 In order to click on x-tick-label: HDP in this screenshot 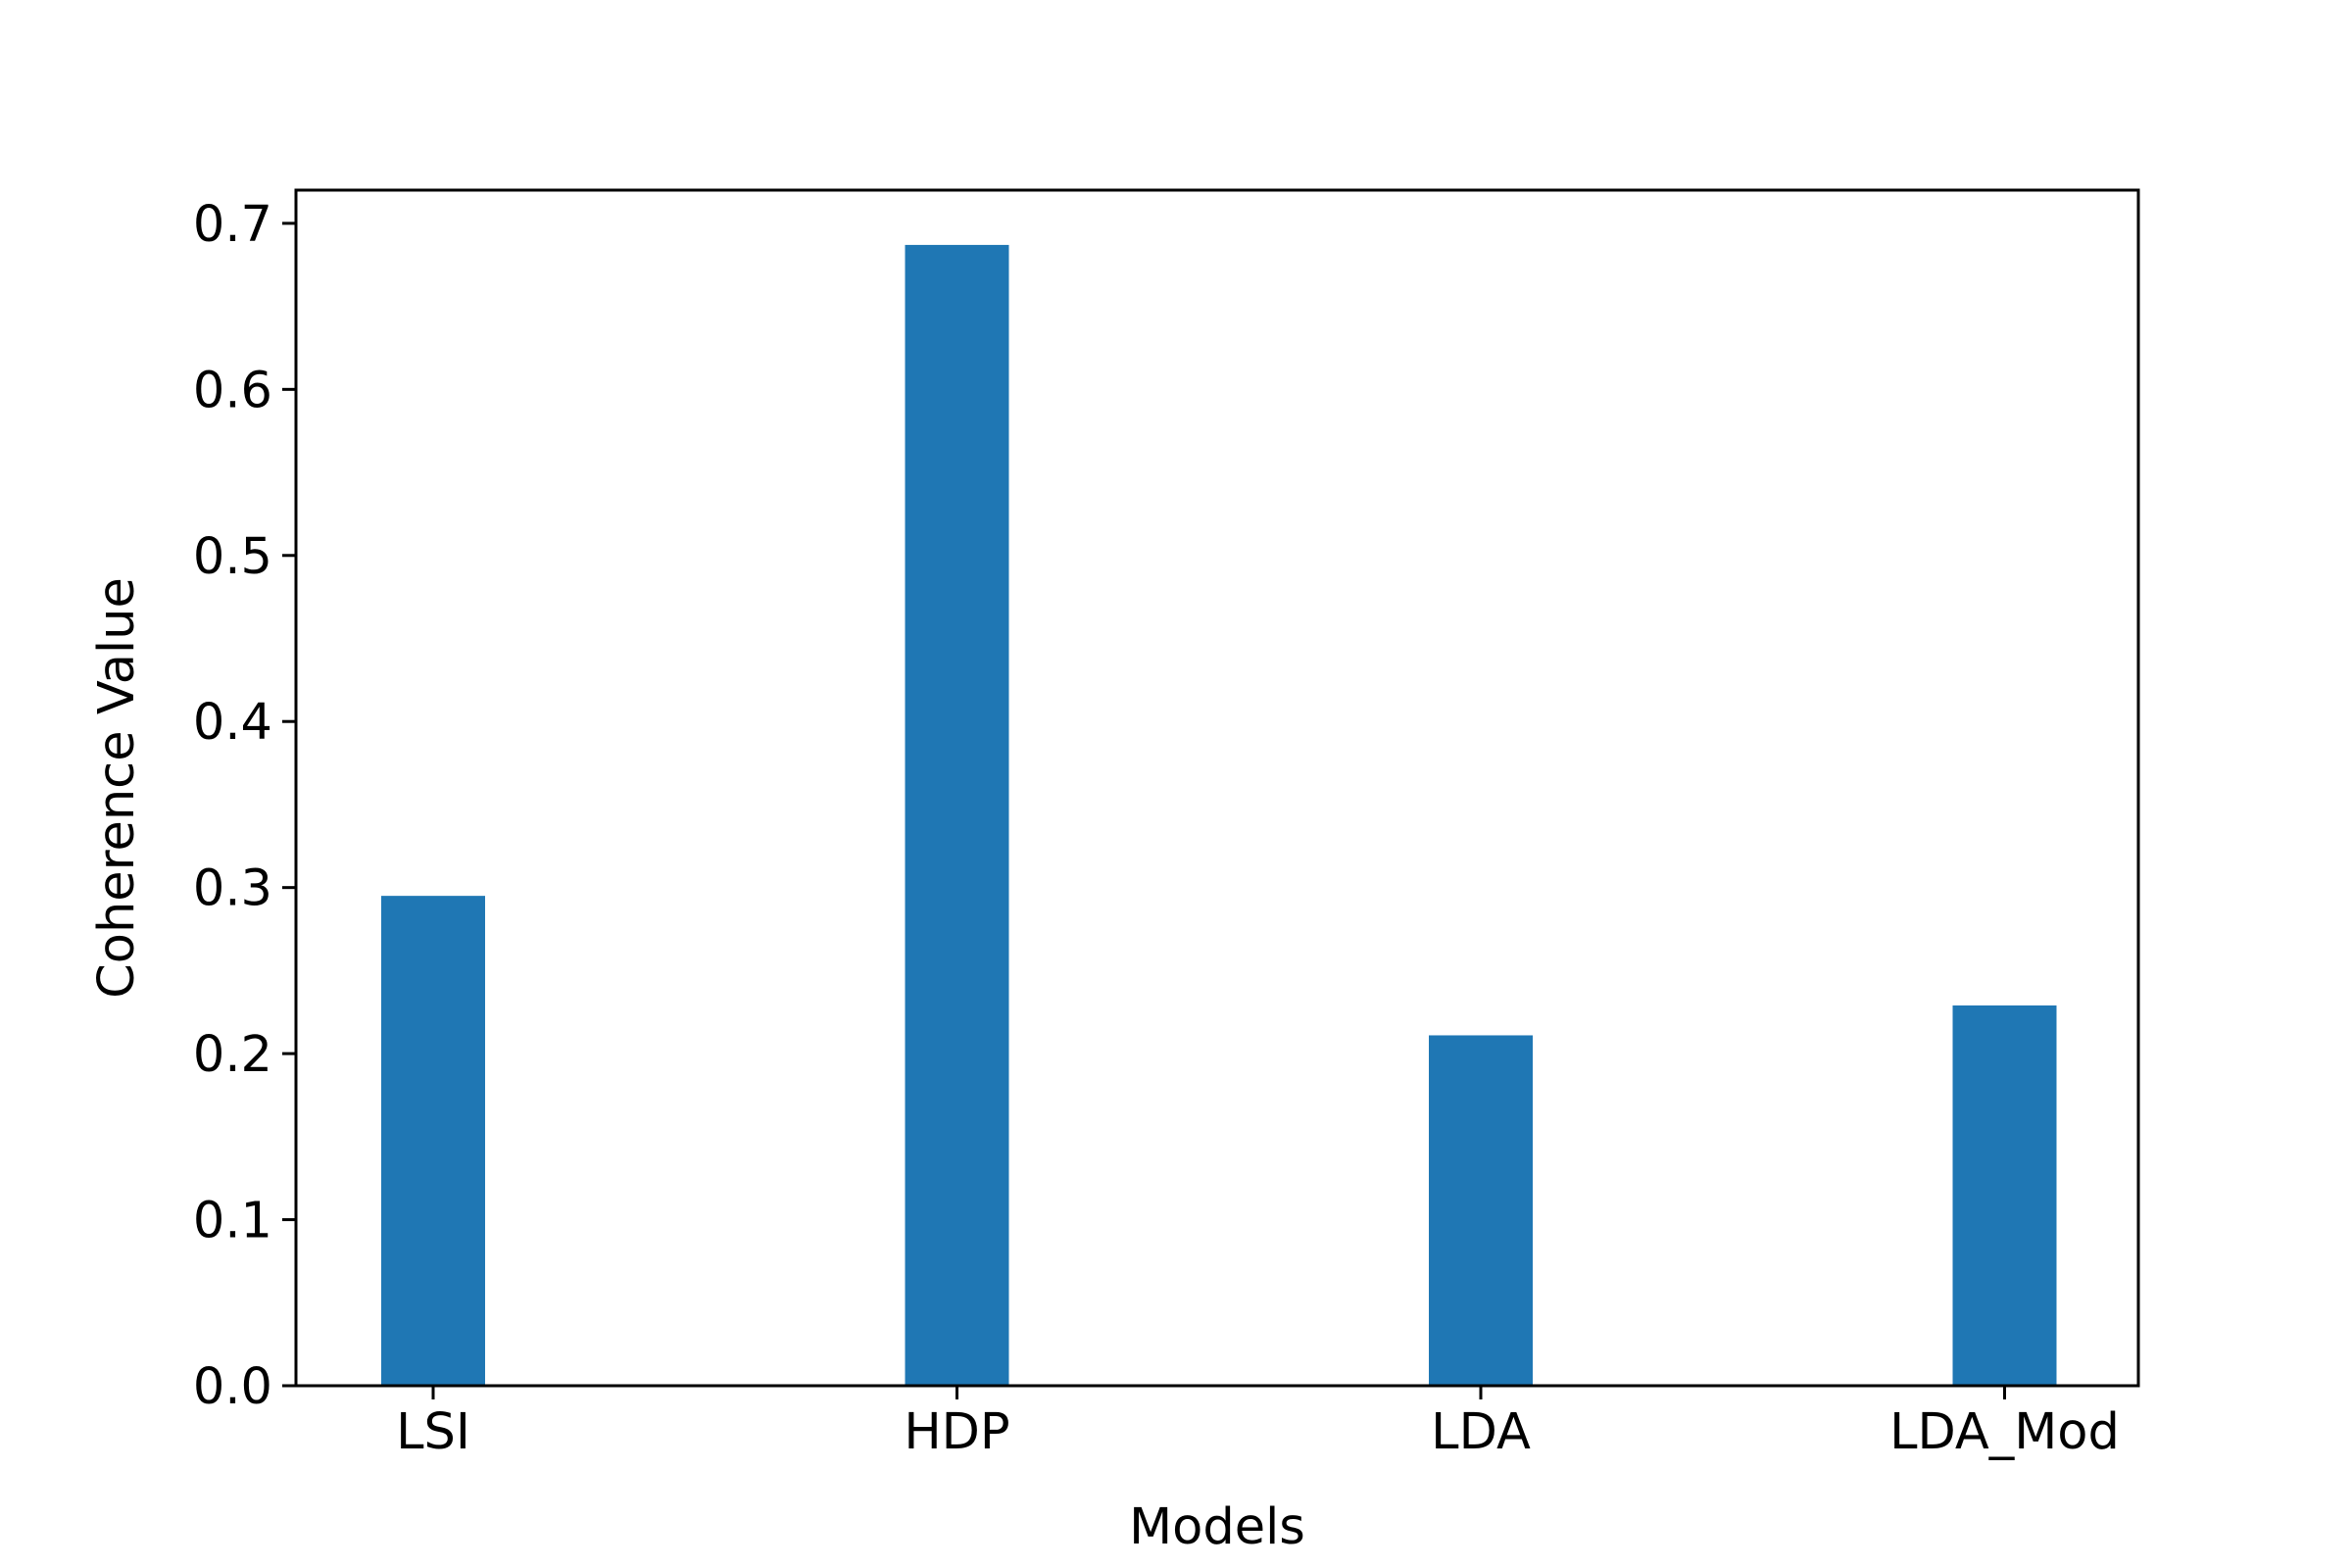, I will do `click(956, 1432)`.